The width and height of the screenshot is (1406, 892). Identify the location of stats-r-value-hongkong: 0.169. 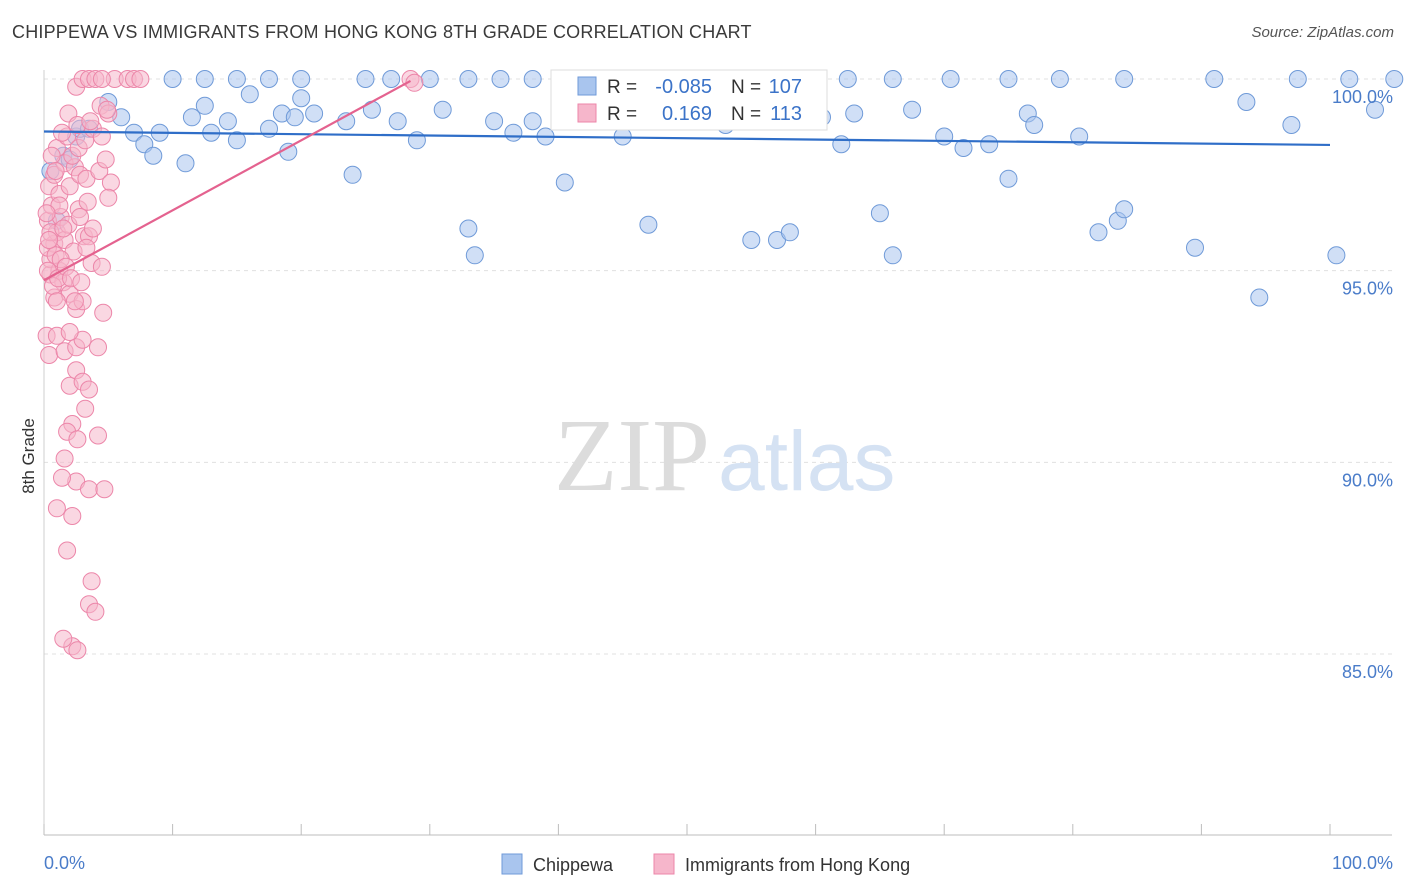
(687, 114).